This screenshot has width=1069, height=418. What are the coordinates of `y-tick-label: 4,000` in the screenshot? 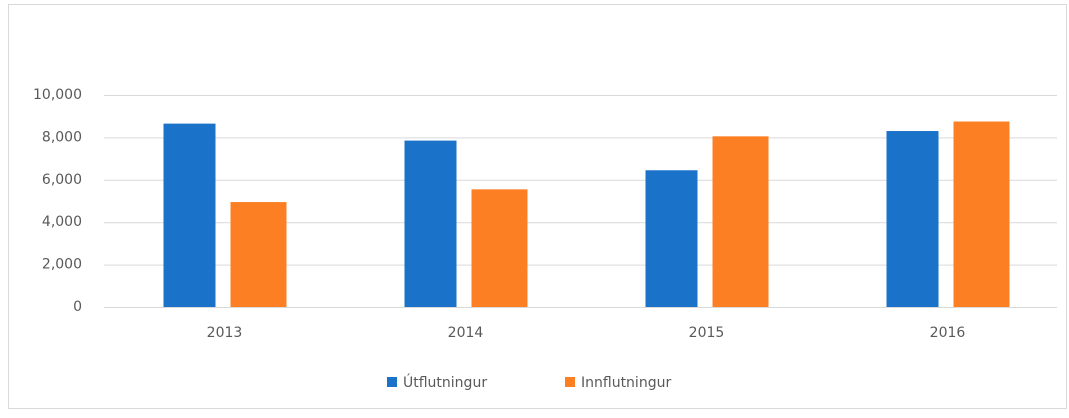 It's located at (62, 222).